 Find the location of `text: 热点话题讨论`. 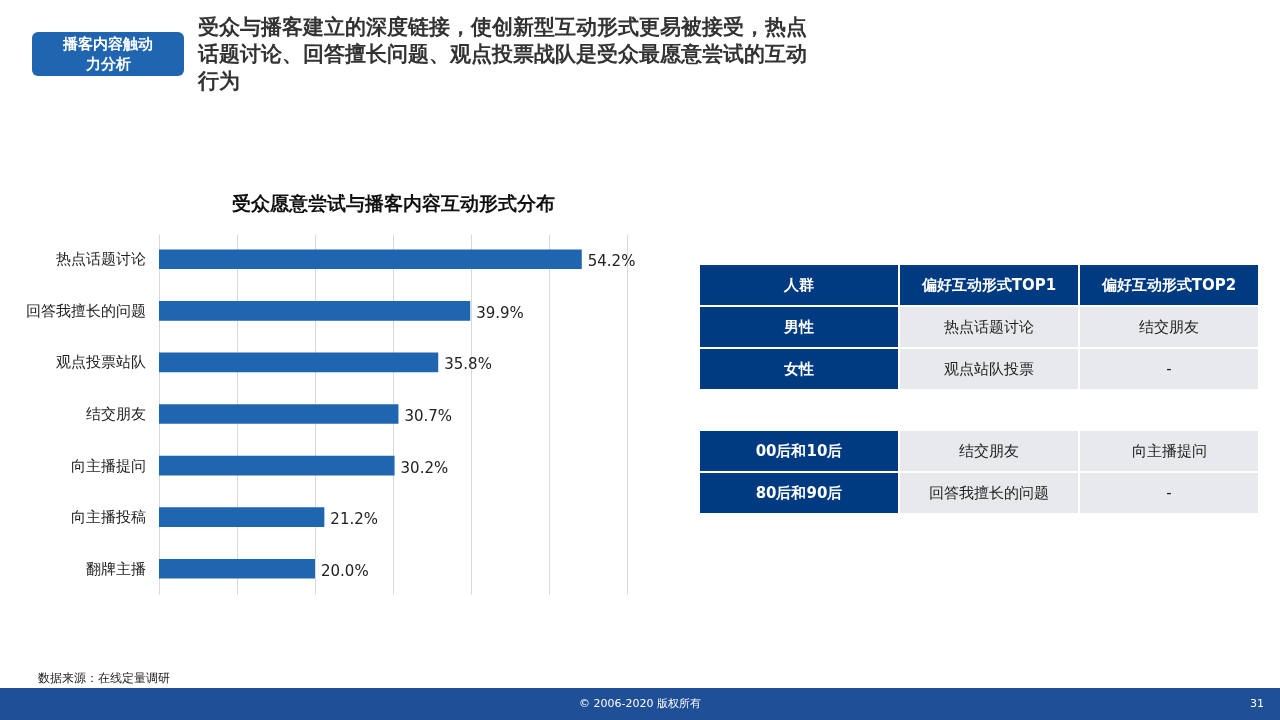

text: 热点话题讨论 is located at coordinates (989, 326).